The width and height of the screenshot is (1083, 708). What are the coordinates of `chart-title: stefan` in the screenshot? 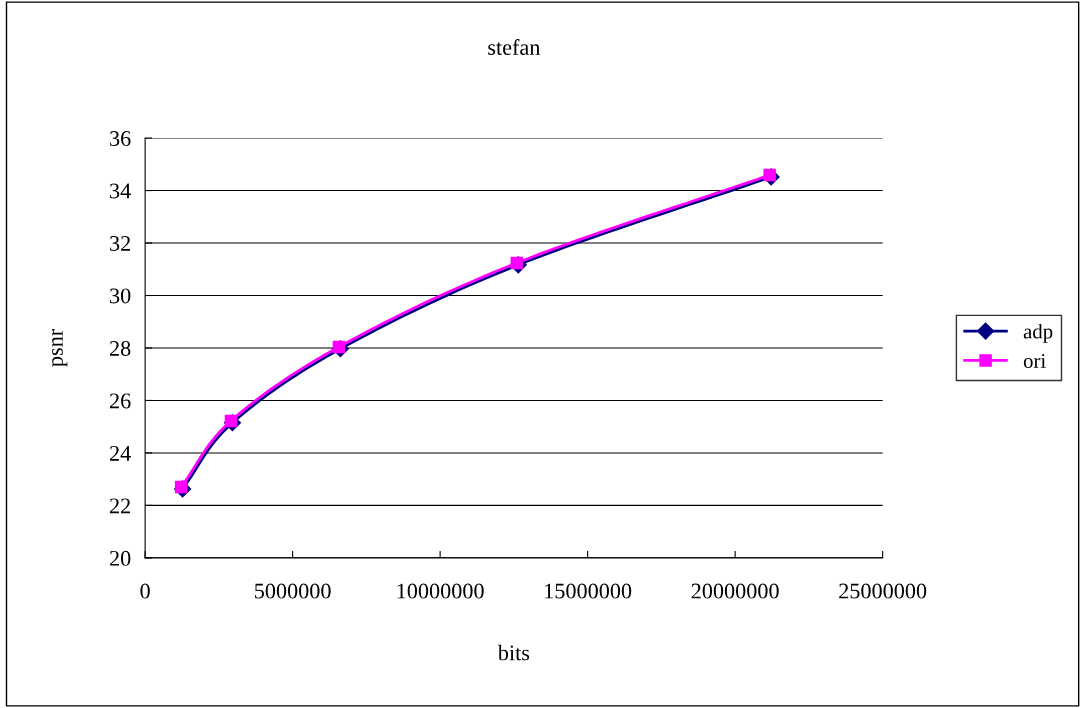 It's located at (514, 47).